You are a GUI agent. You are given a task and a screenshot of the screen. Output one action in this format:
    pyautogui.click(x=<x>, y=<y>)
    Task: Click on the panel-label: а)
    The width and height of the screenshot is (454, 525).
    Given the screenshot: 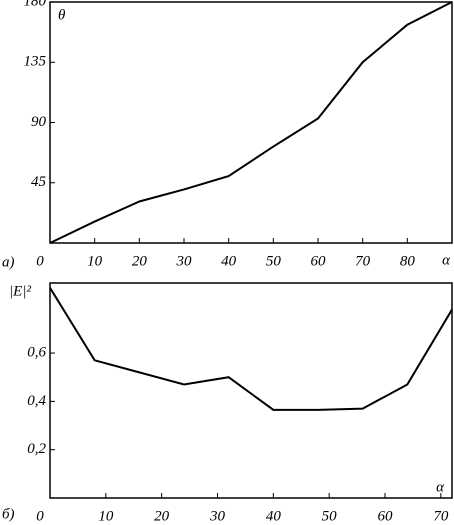 What is the action you would take?
    pyautogui.click(x=8, y=262)
    